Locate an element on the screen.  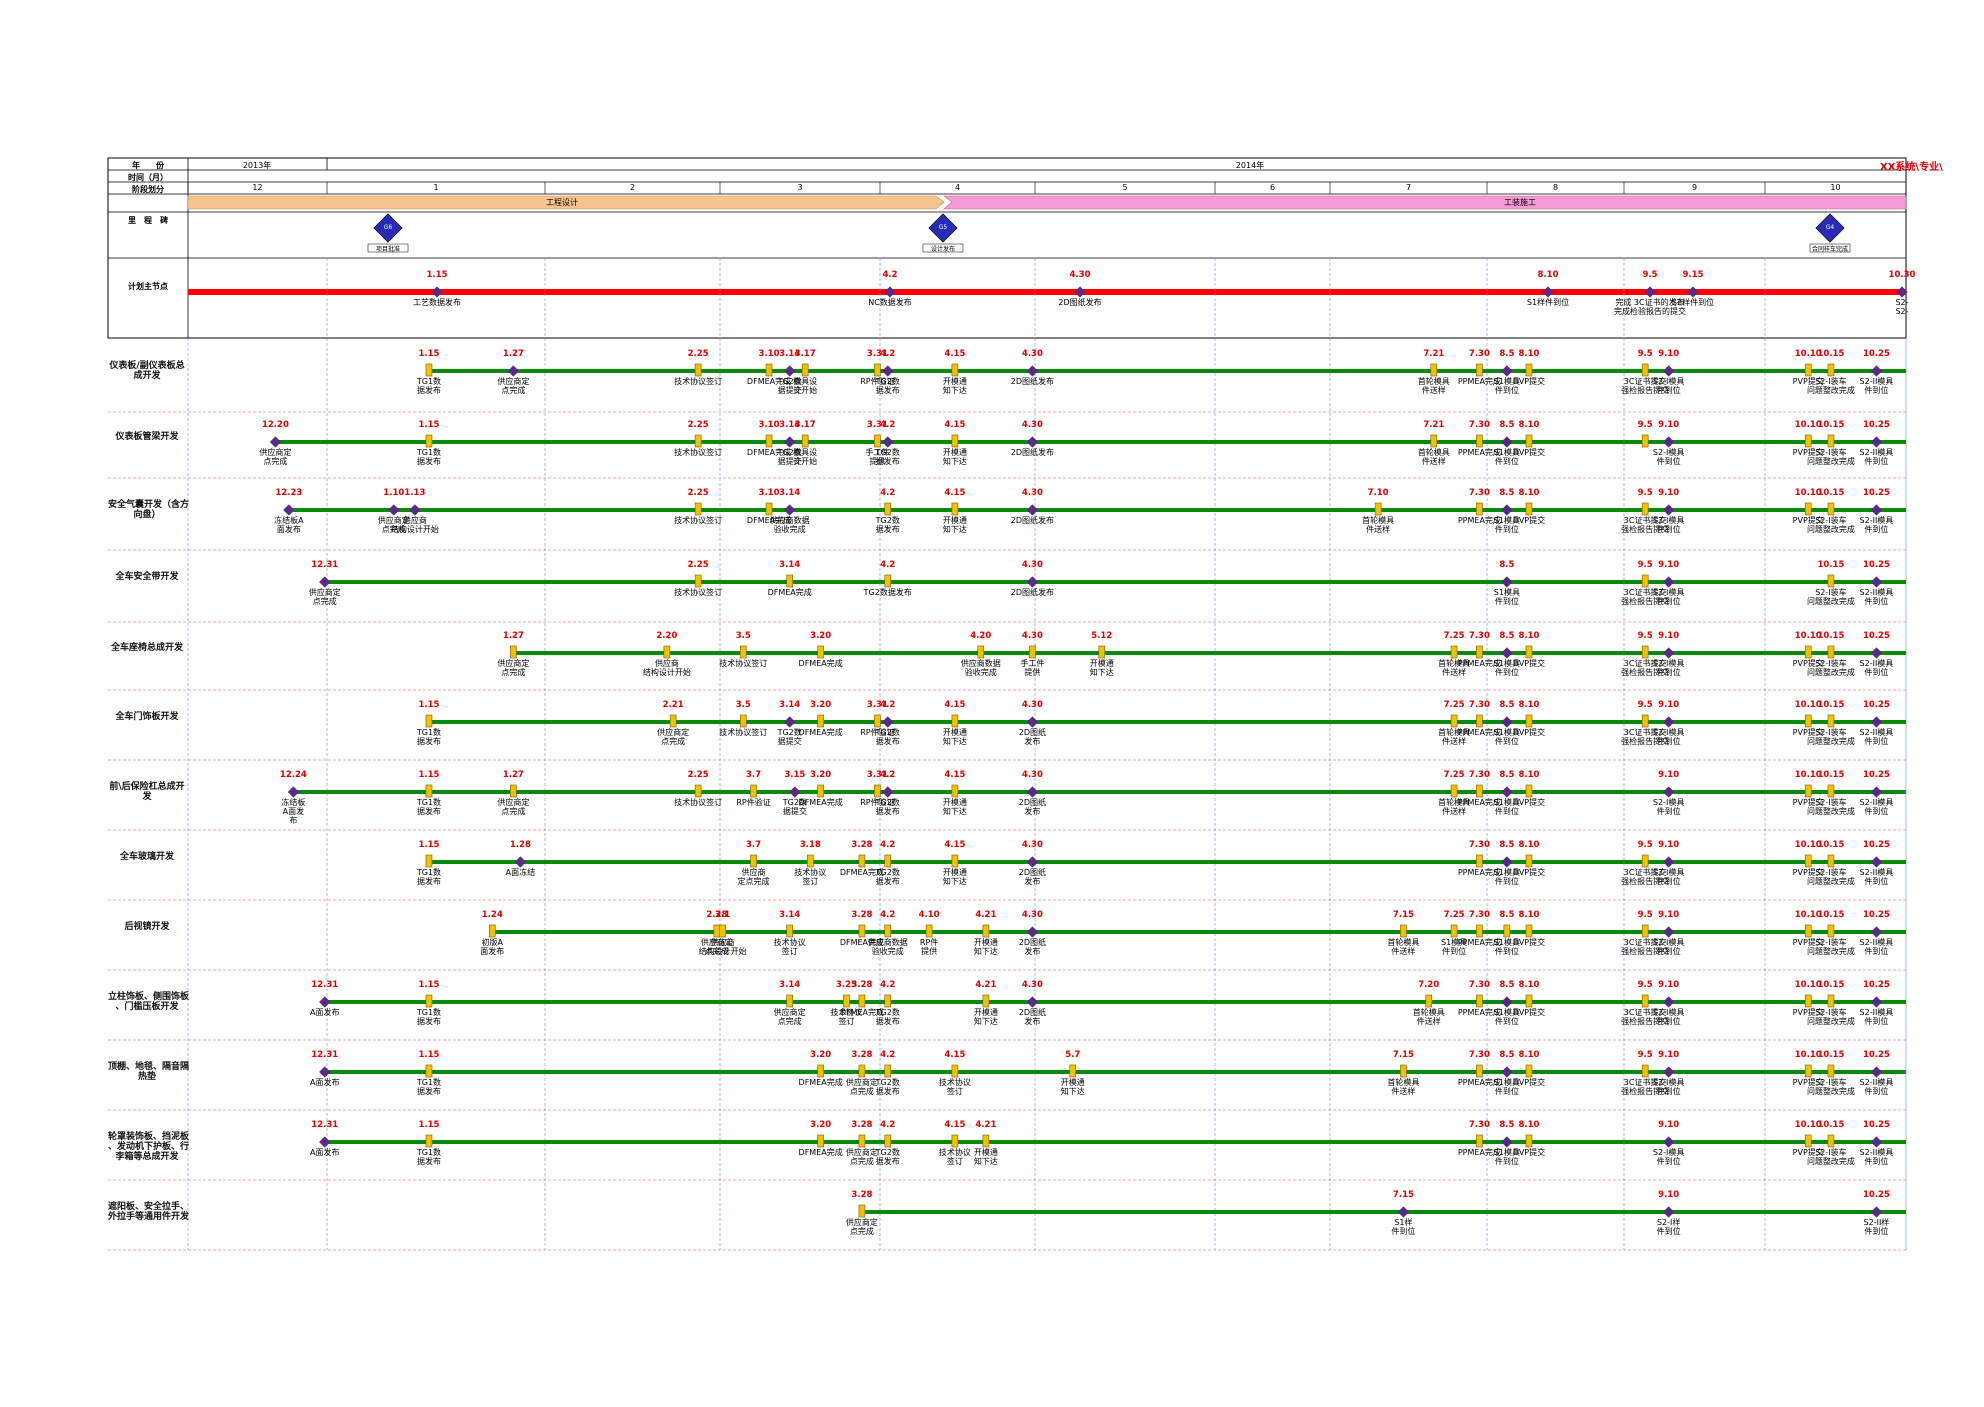
node-label: 技术协议 签订 is located at coordinates (789, 947).